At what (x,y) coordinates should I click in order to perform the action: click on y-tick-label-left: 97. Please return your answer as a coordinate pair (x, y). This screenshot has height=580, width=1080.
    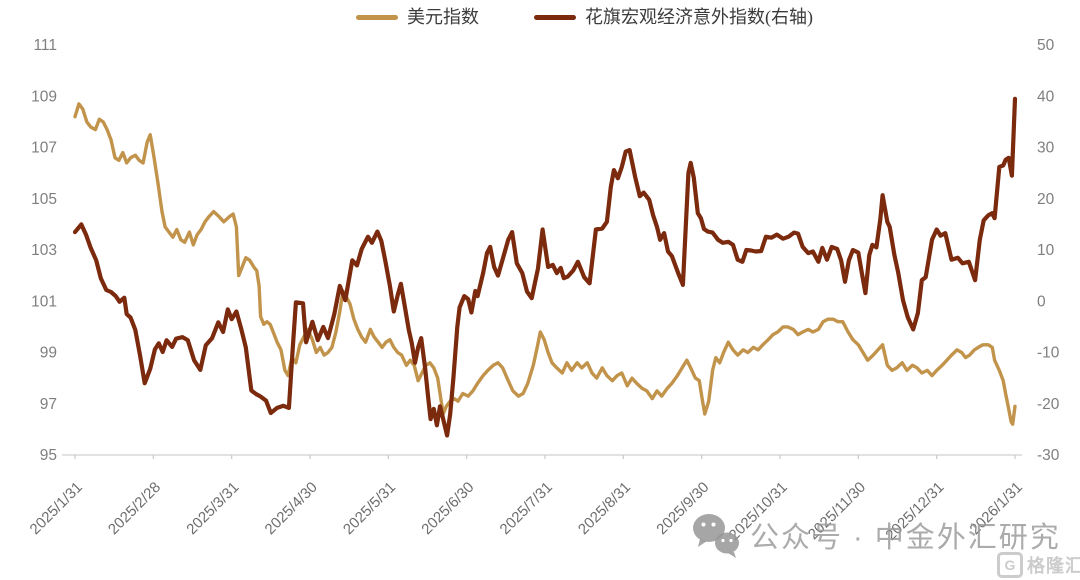
    Looking at the image, I should click on (48, 404).